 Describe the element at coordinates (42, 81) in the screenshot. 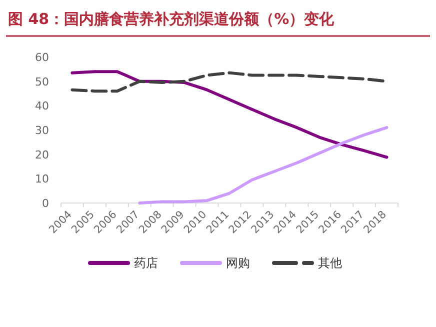

I see `y-tick-label: 50` at that location.